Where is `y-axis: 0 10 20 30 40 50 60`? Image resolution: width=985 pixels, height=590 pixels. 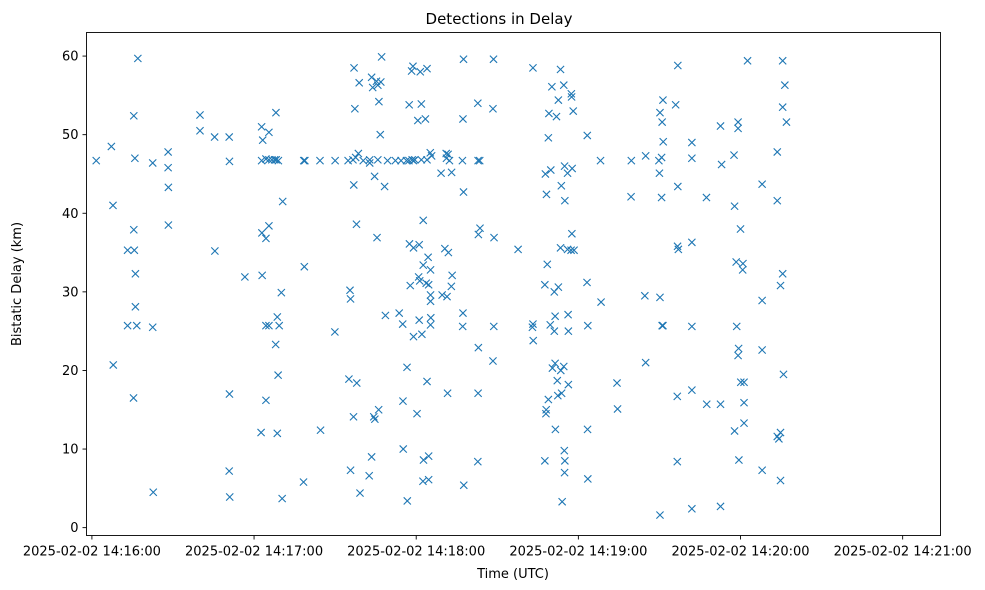
y-axis: 0 10 20 30 40 50 60 is located at coordinates (74, 293).